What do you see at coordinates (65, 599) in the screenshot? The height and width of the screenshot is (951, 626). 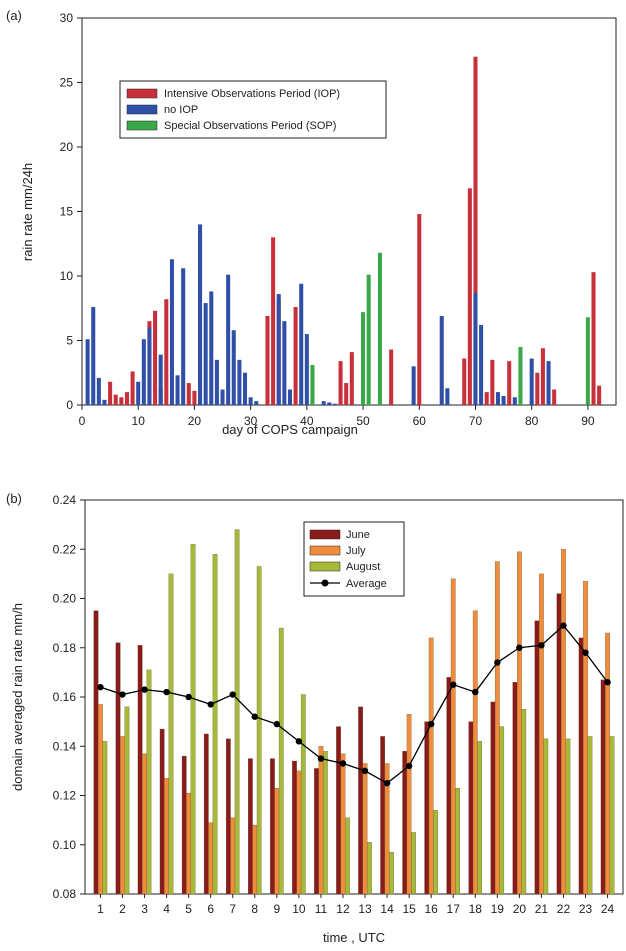 I see `b-y-tick-label: 0.20` at bounding box center [65, 599].